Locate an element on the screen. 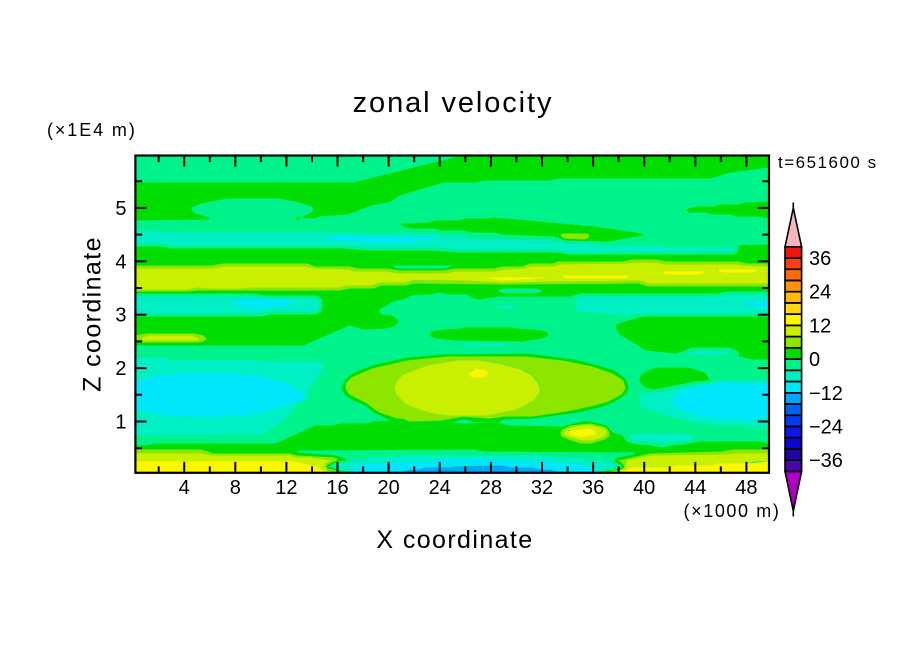 The image size is (904, 654). svg-text: 3 is located at coordinates (120, 316).